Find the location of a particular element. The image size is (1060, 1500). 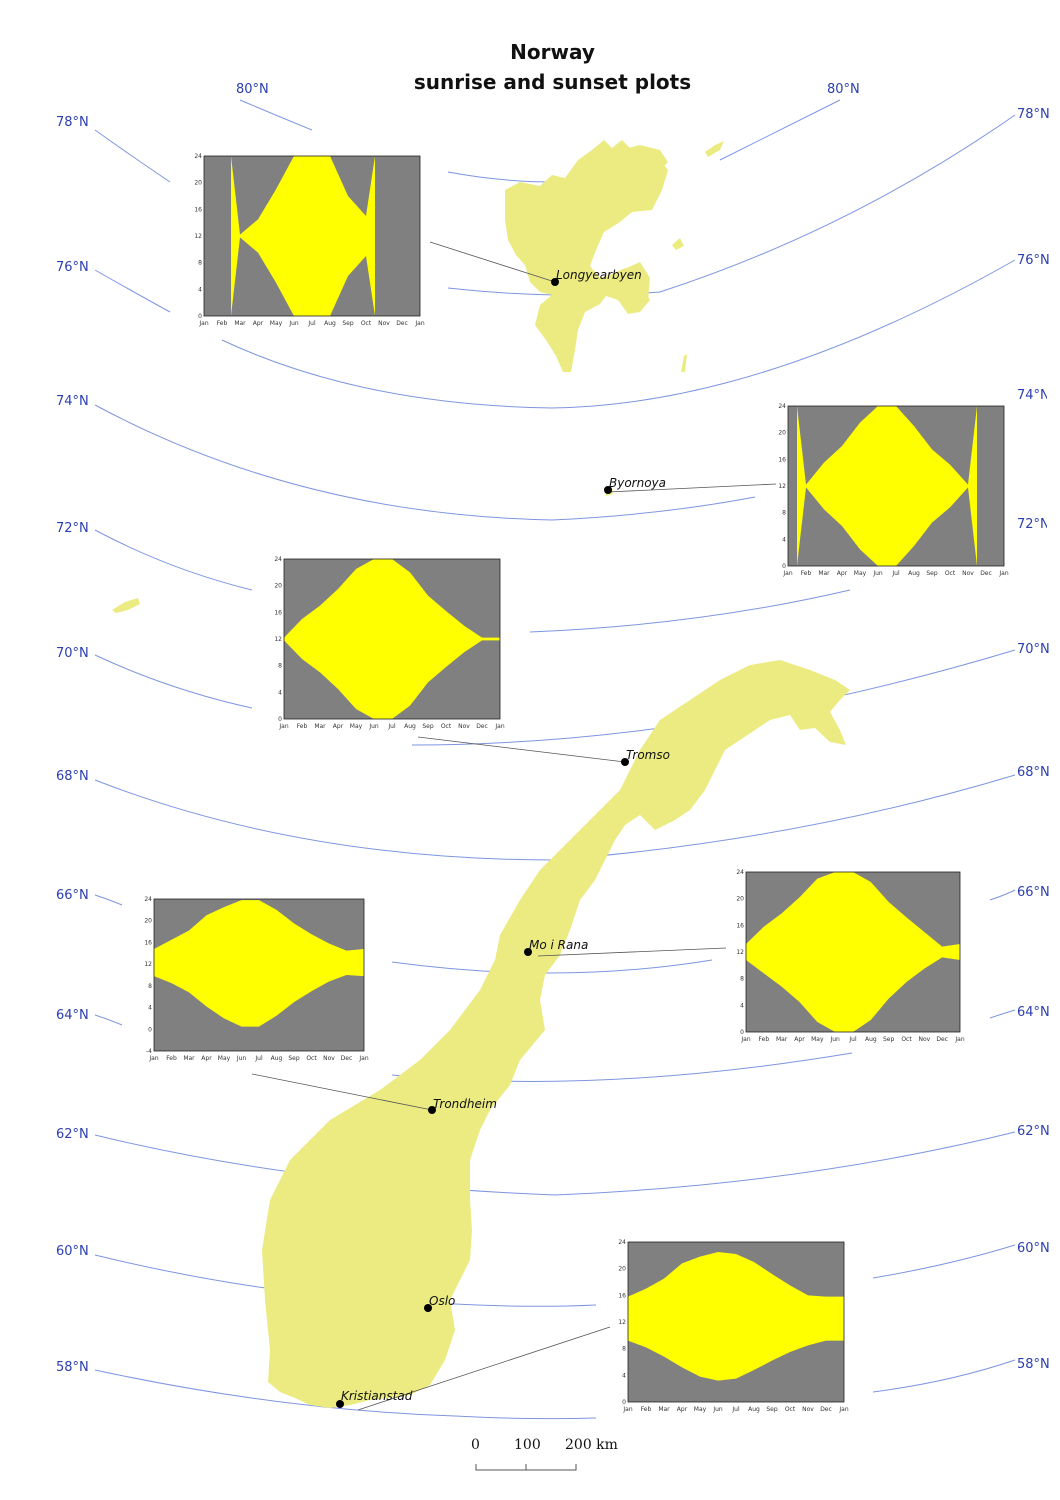

lat-label: 78°N is located at coordinates (72, 122).